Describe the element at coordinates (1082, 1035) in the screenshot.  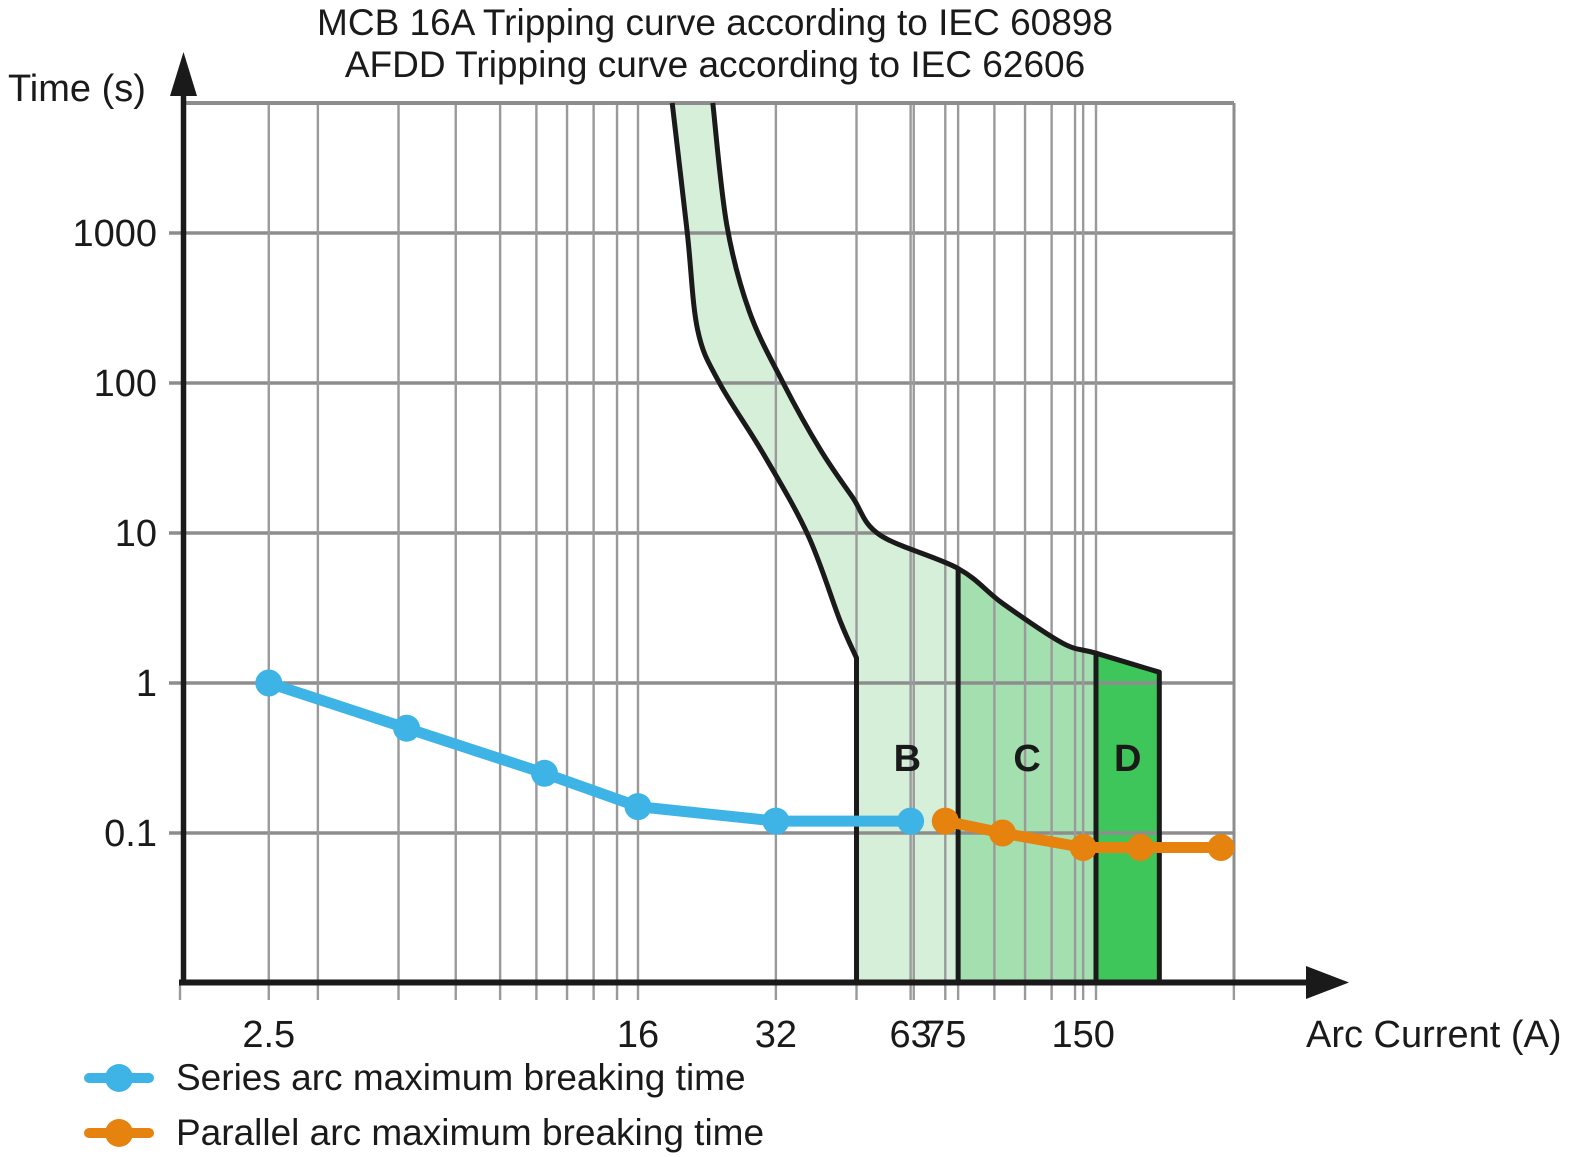
I see `x-tick-label: 150` at that location.